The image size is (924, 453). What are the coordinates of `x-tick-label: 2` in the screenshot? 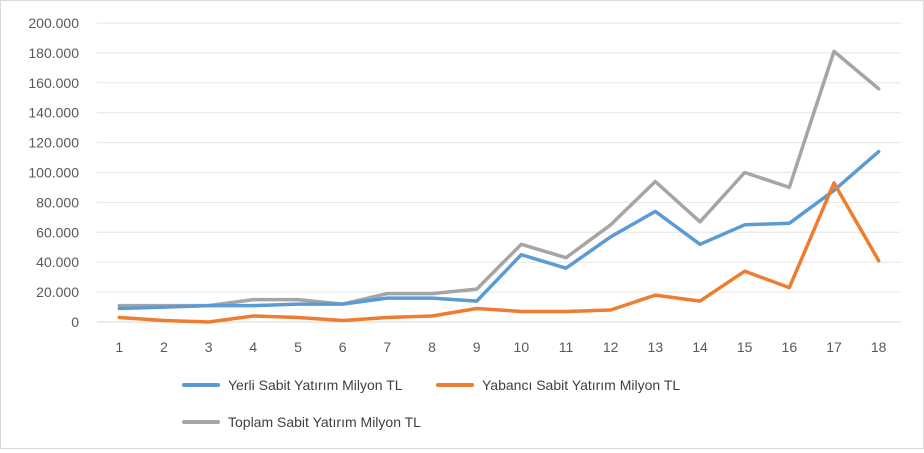 It's located at (164, 347).